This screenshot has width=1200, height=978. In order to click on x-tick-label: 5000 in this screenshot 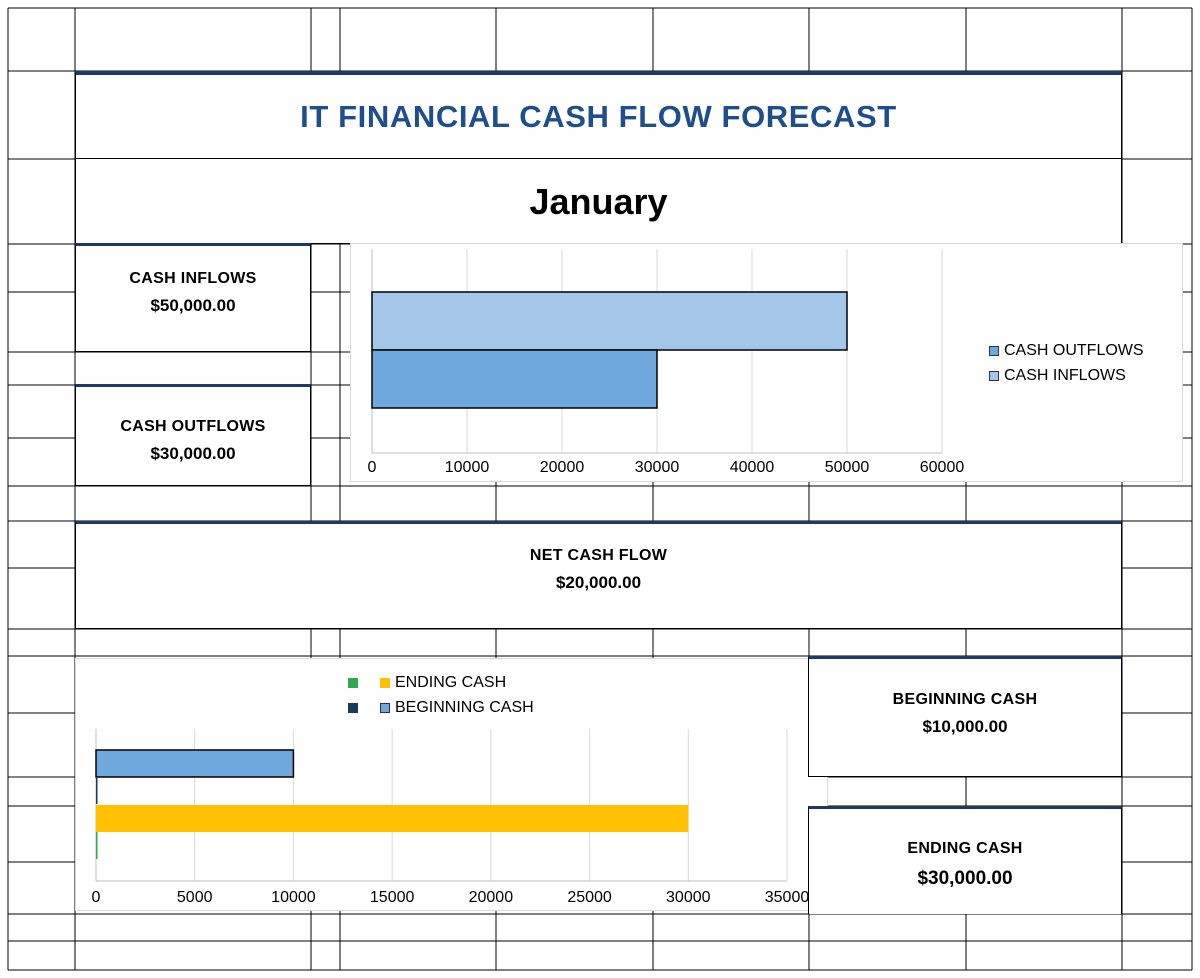, I will do `click(195, 897)`.